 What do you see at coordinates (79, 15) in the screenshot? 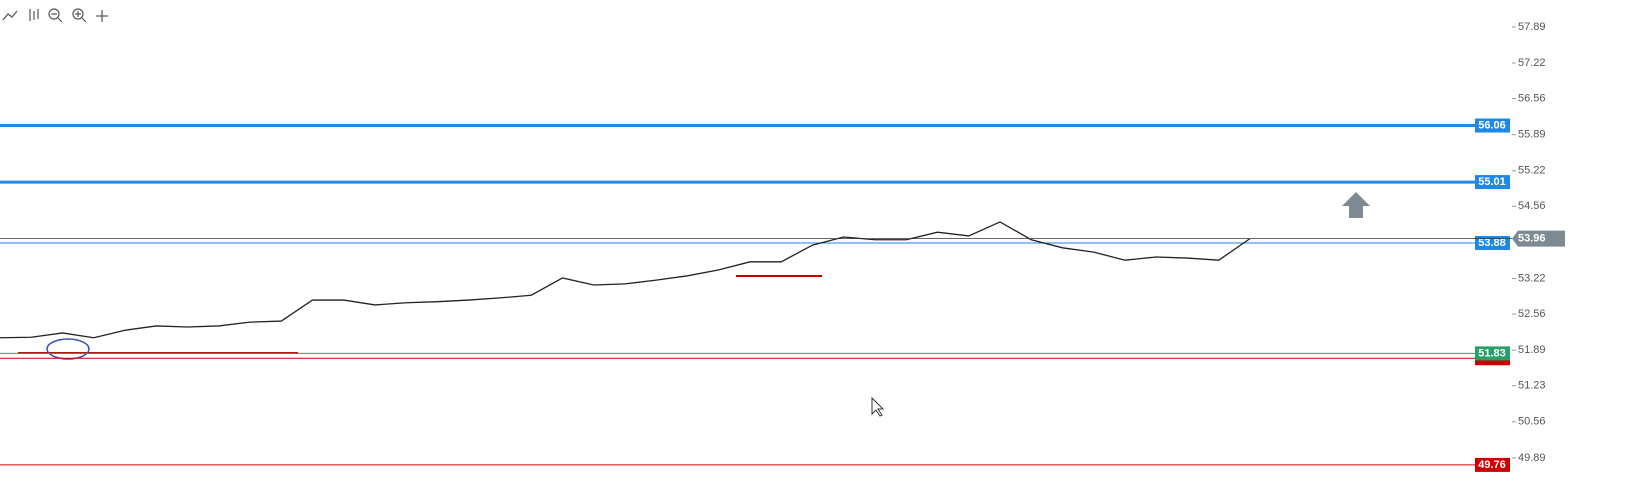
I see `zoom-in` at bounding box center [79, 15].